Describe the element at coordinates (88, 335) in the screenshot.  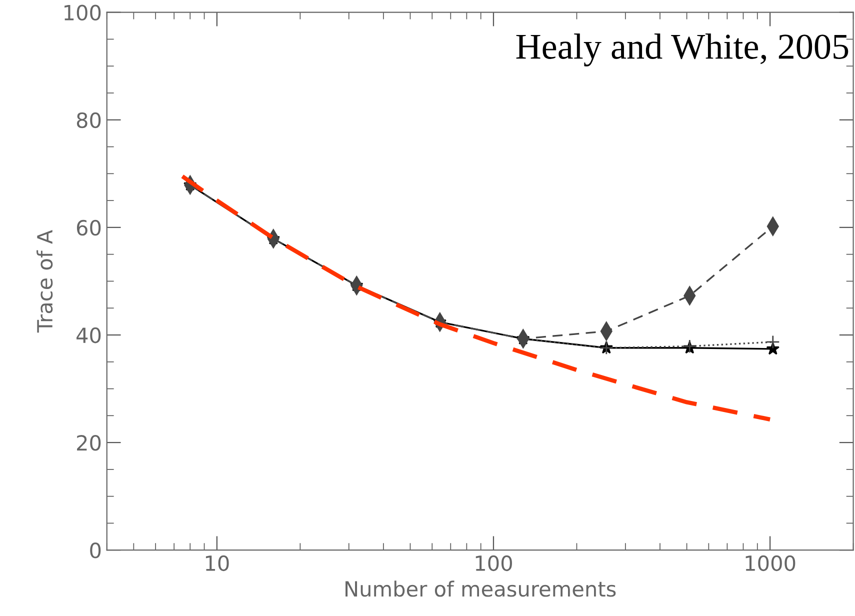
I see `y-tick-label: 40` at that location.